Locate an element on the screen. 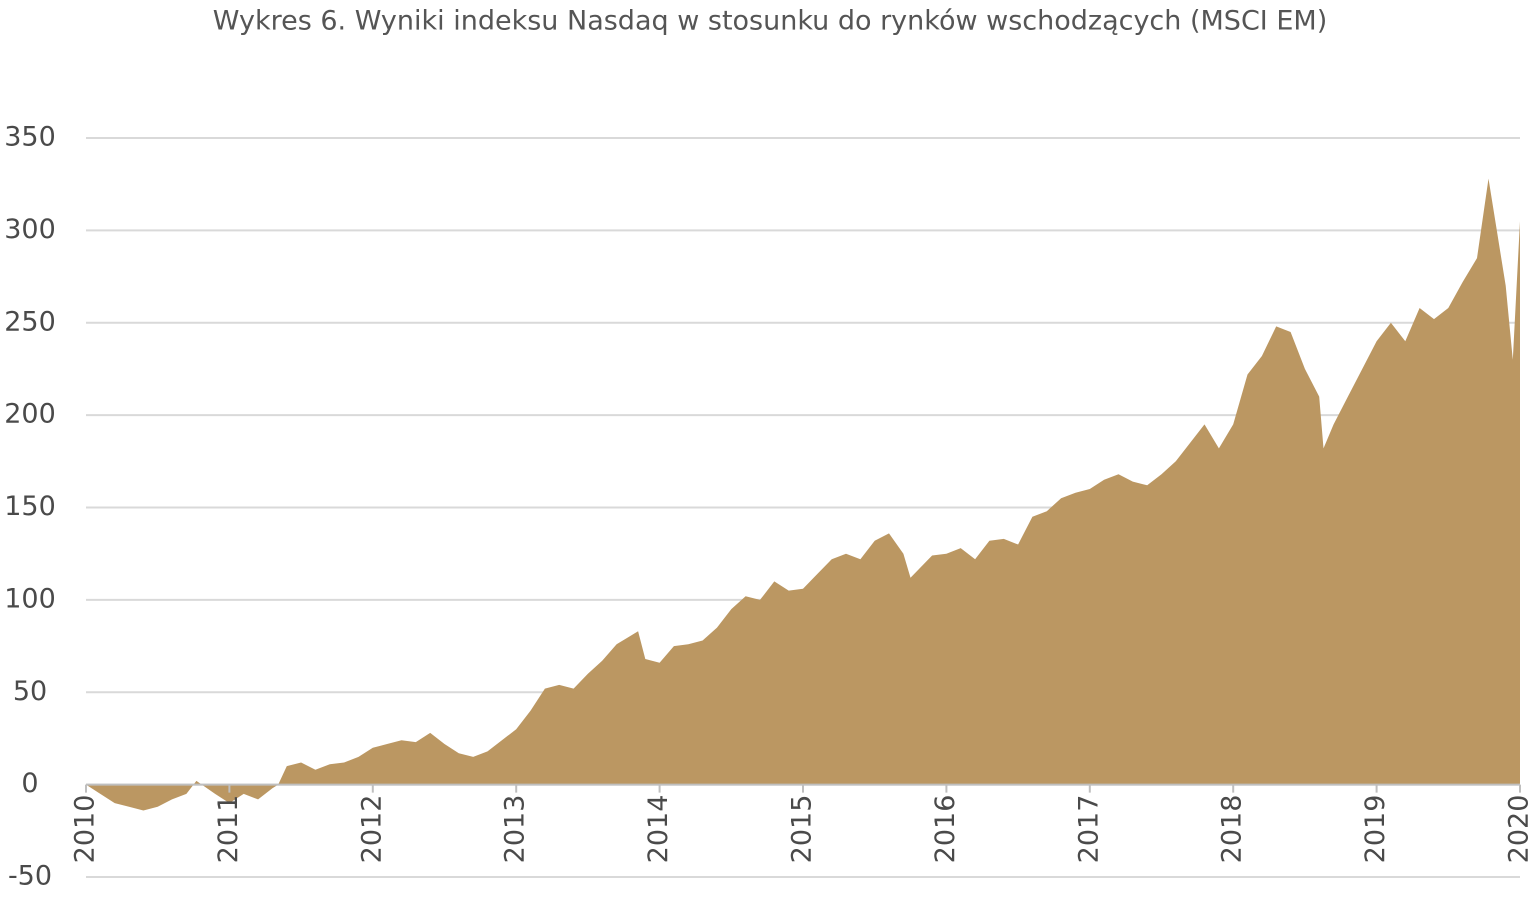 This screenshot has height=897, width=1540. y-tick-label: 350 is located at coordinates (30, 137).